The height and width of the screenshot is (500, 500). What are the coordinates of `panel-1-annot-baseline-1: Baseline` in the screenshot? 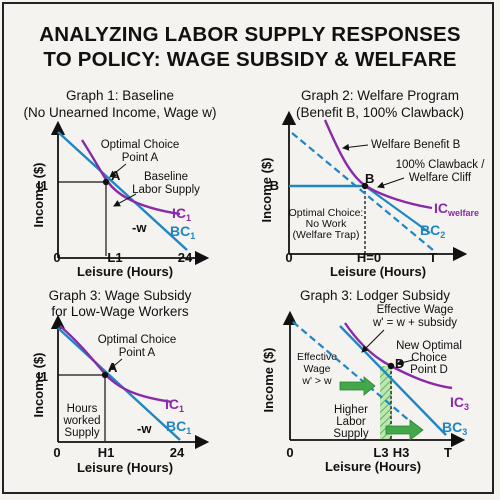 It's located at (166, 177).